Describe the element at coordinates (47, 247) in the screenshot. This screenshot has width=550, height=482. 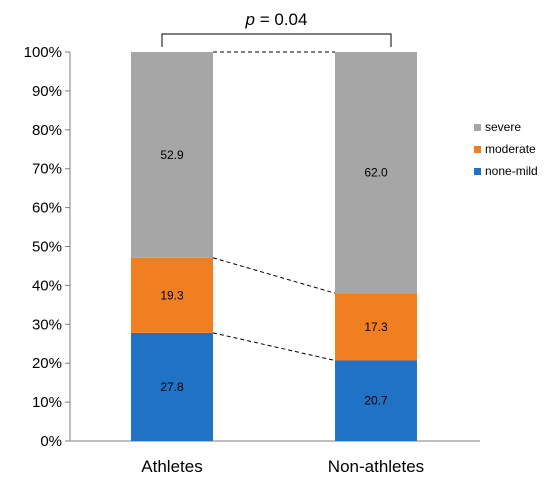
I see `y-tick-label: 50%` at that location.